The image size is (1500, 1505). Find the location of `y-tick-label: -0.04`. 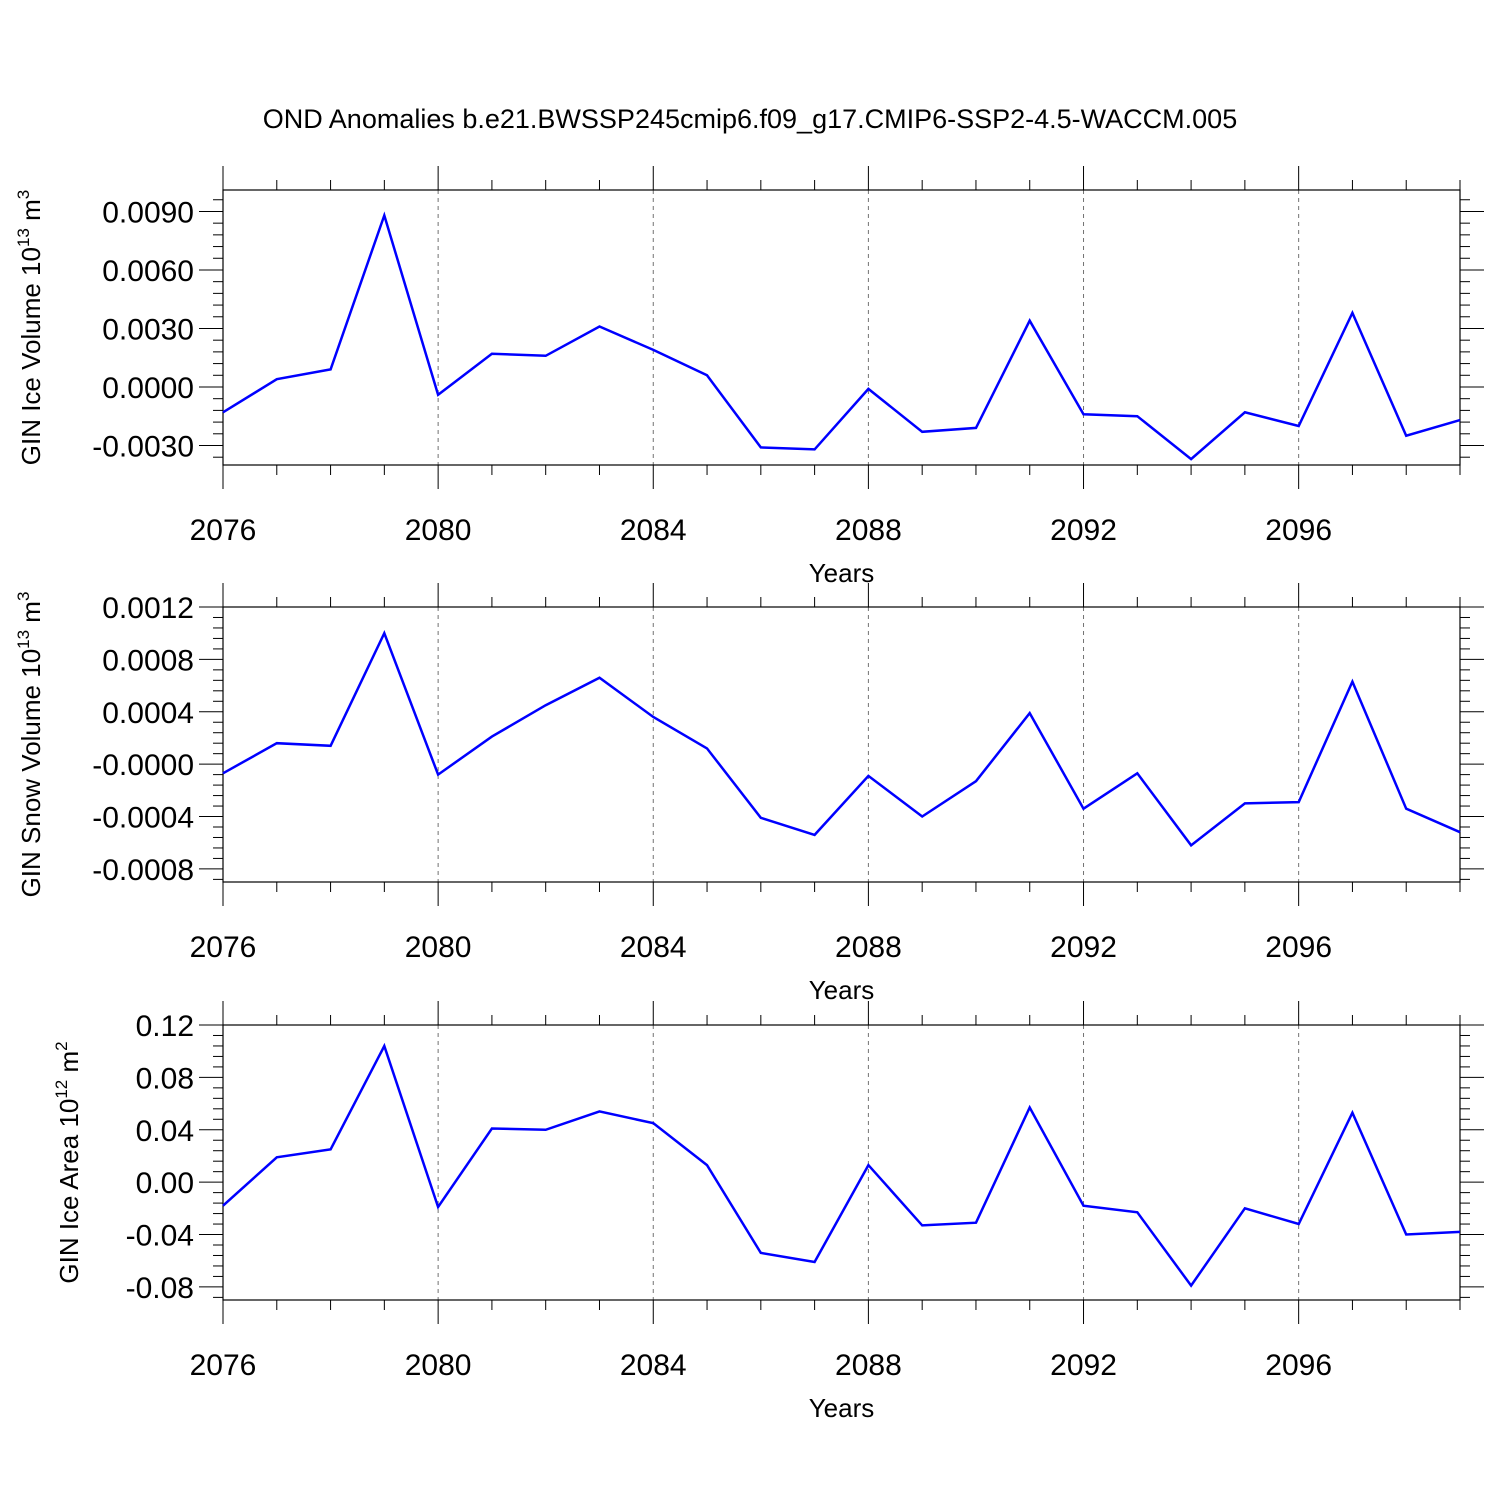

y-tick-label: -0.04 is located at coordinates (160, 1236).